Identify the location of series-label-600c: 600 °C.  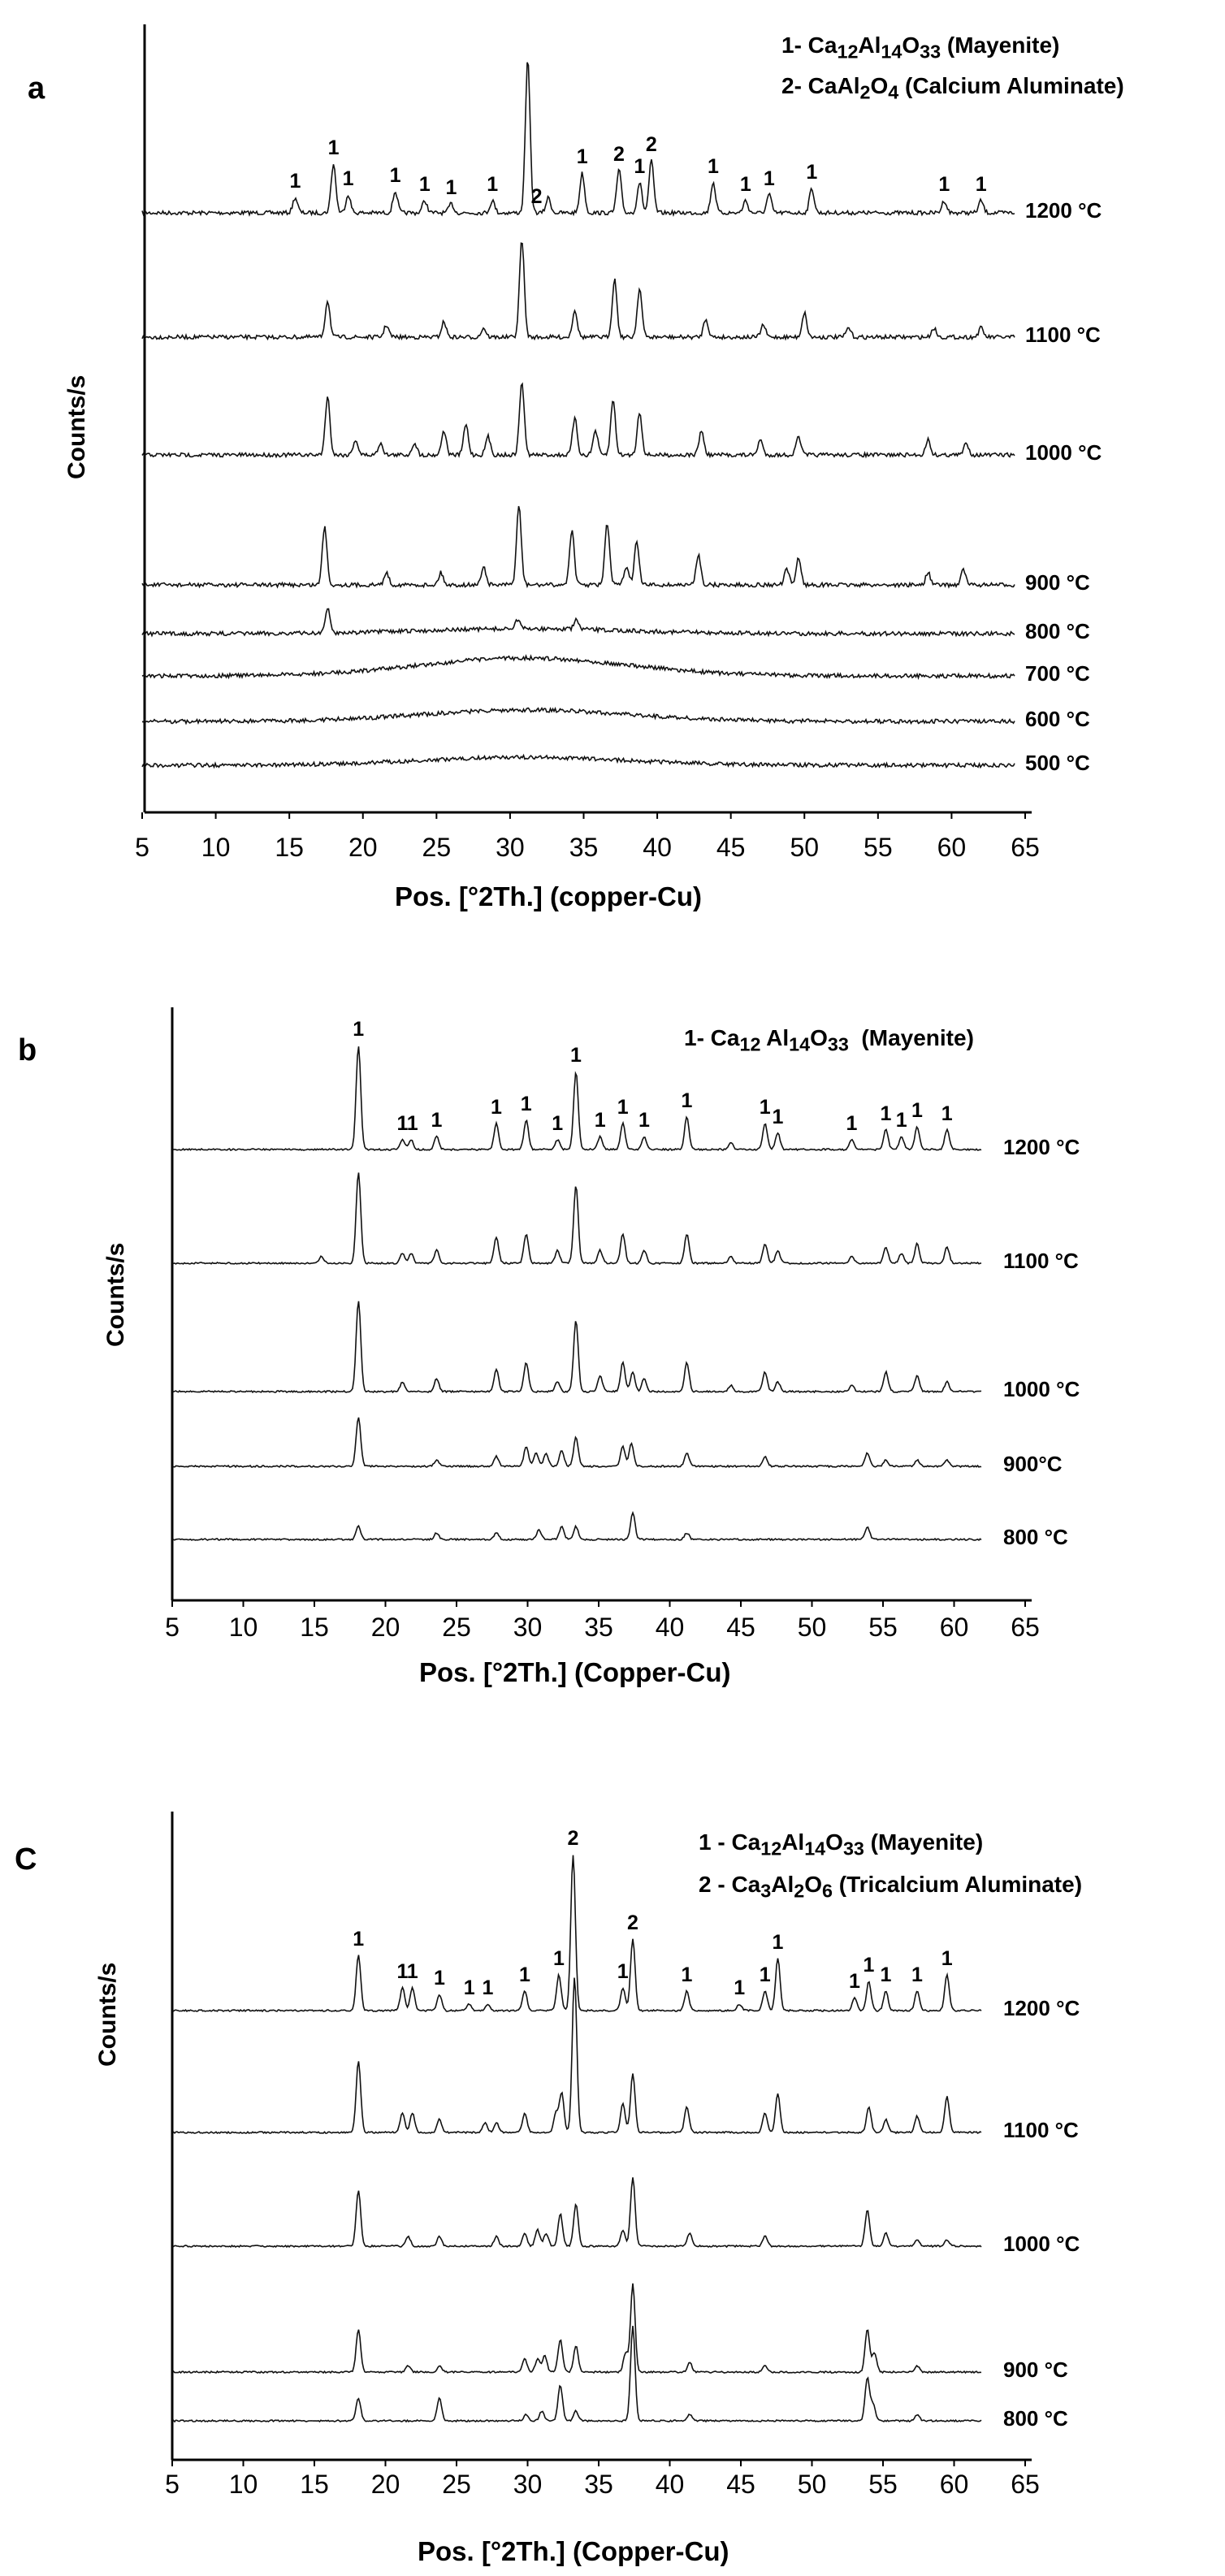
(1057, 719).